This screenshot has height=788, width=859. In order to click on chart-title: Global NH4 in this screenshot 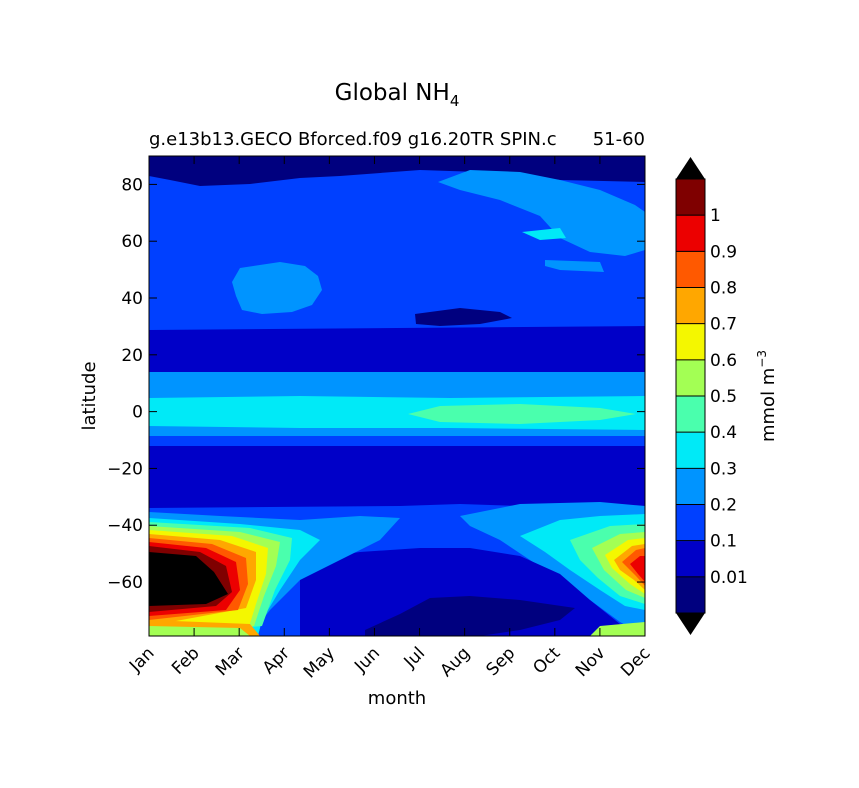, I will do `click(397, 95)`.